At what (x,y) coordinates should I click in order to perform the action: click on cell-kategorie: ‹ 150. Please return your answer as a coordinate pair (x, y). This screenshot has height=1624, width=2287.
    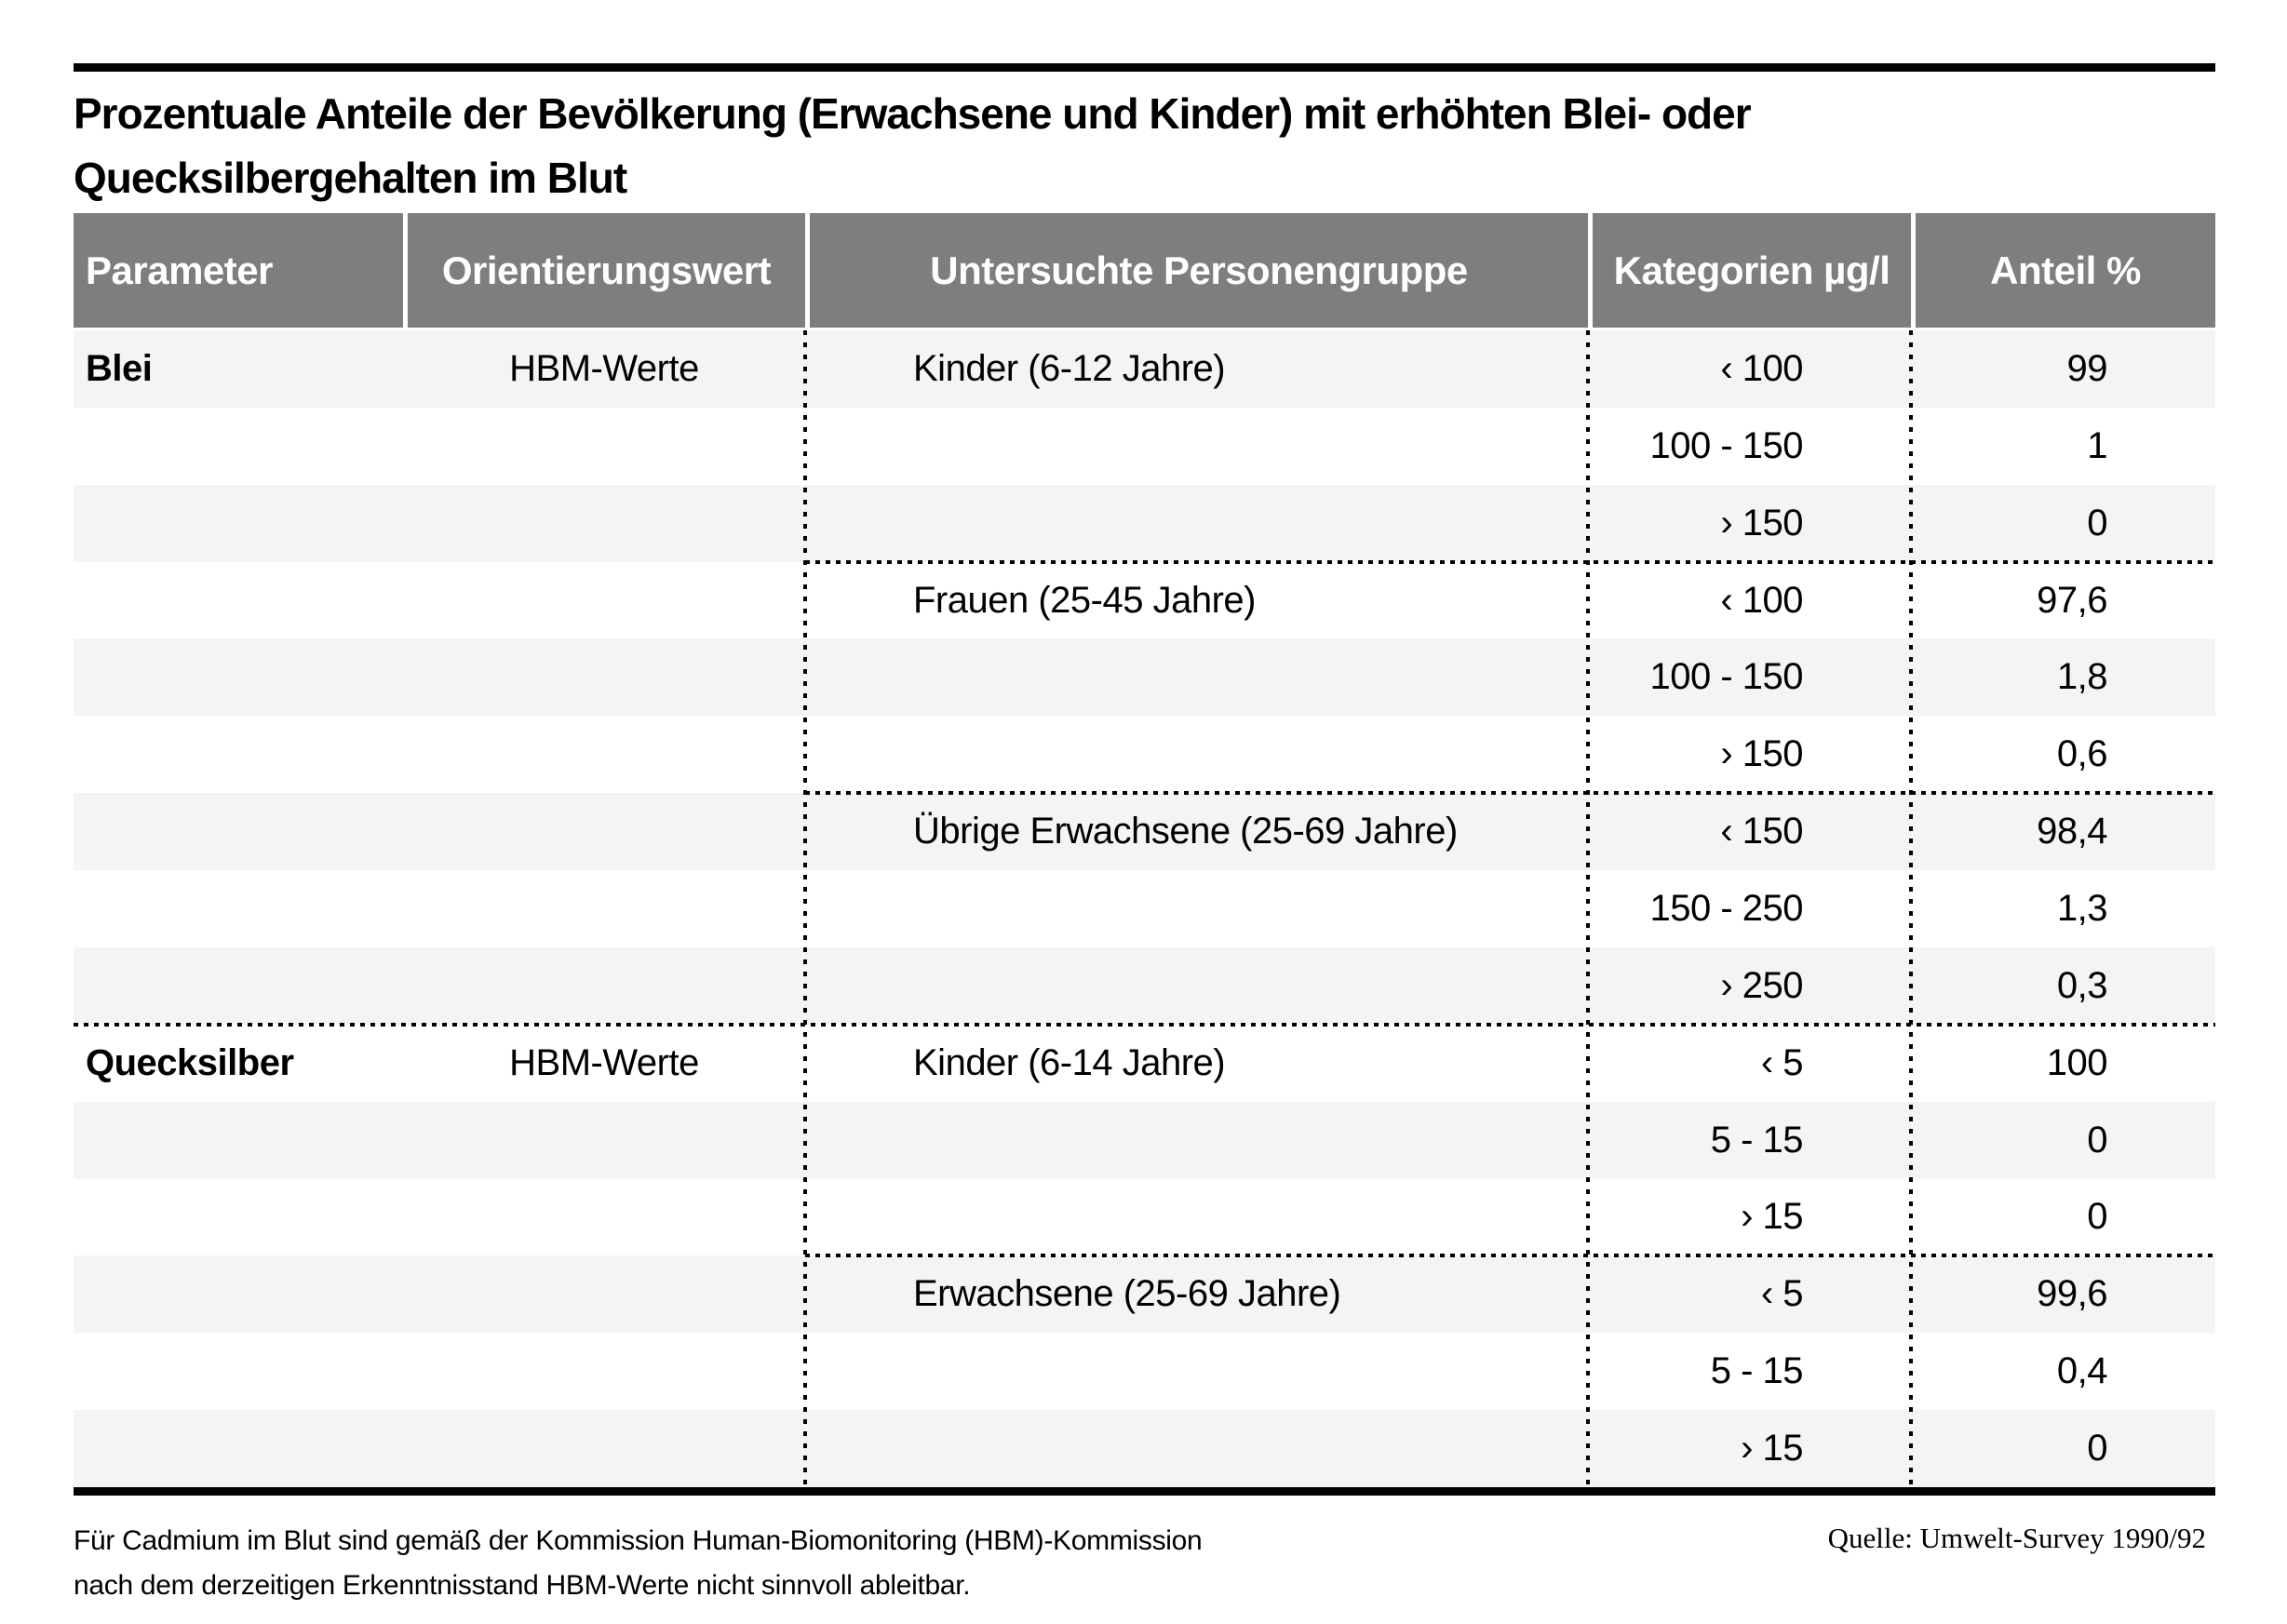
    Looking at the image, I should click on (1761, 831).